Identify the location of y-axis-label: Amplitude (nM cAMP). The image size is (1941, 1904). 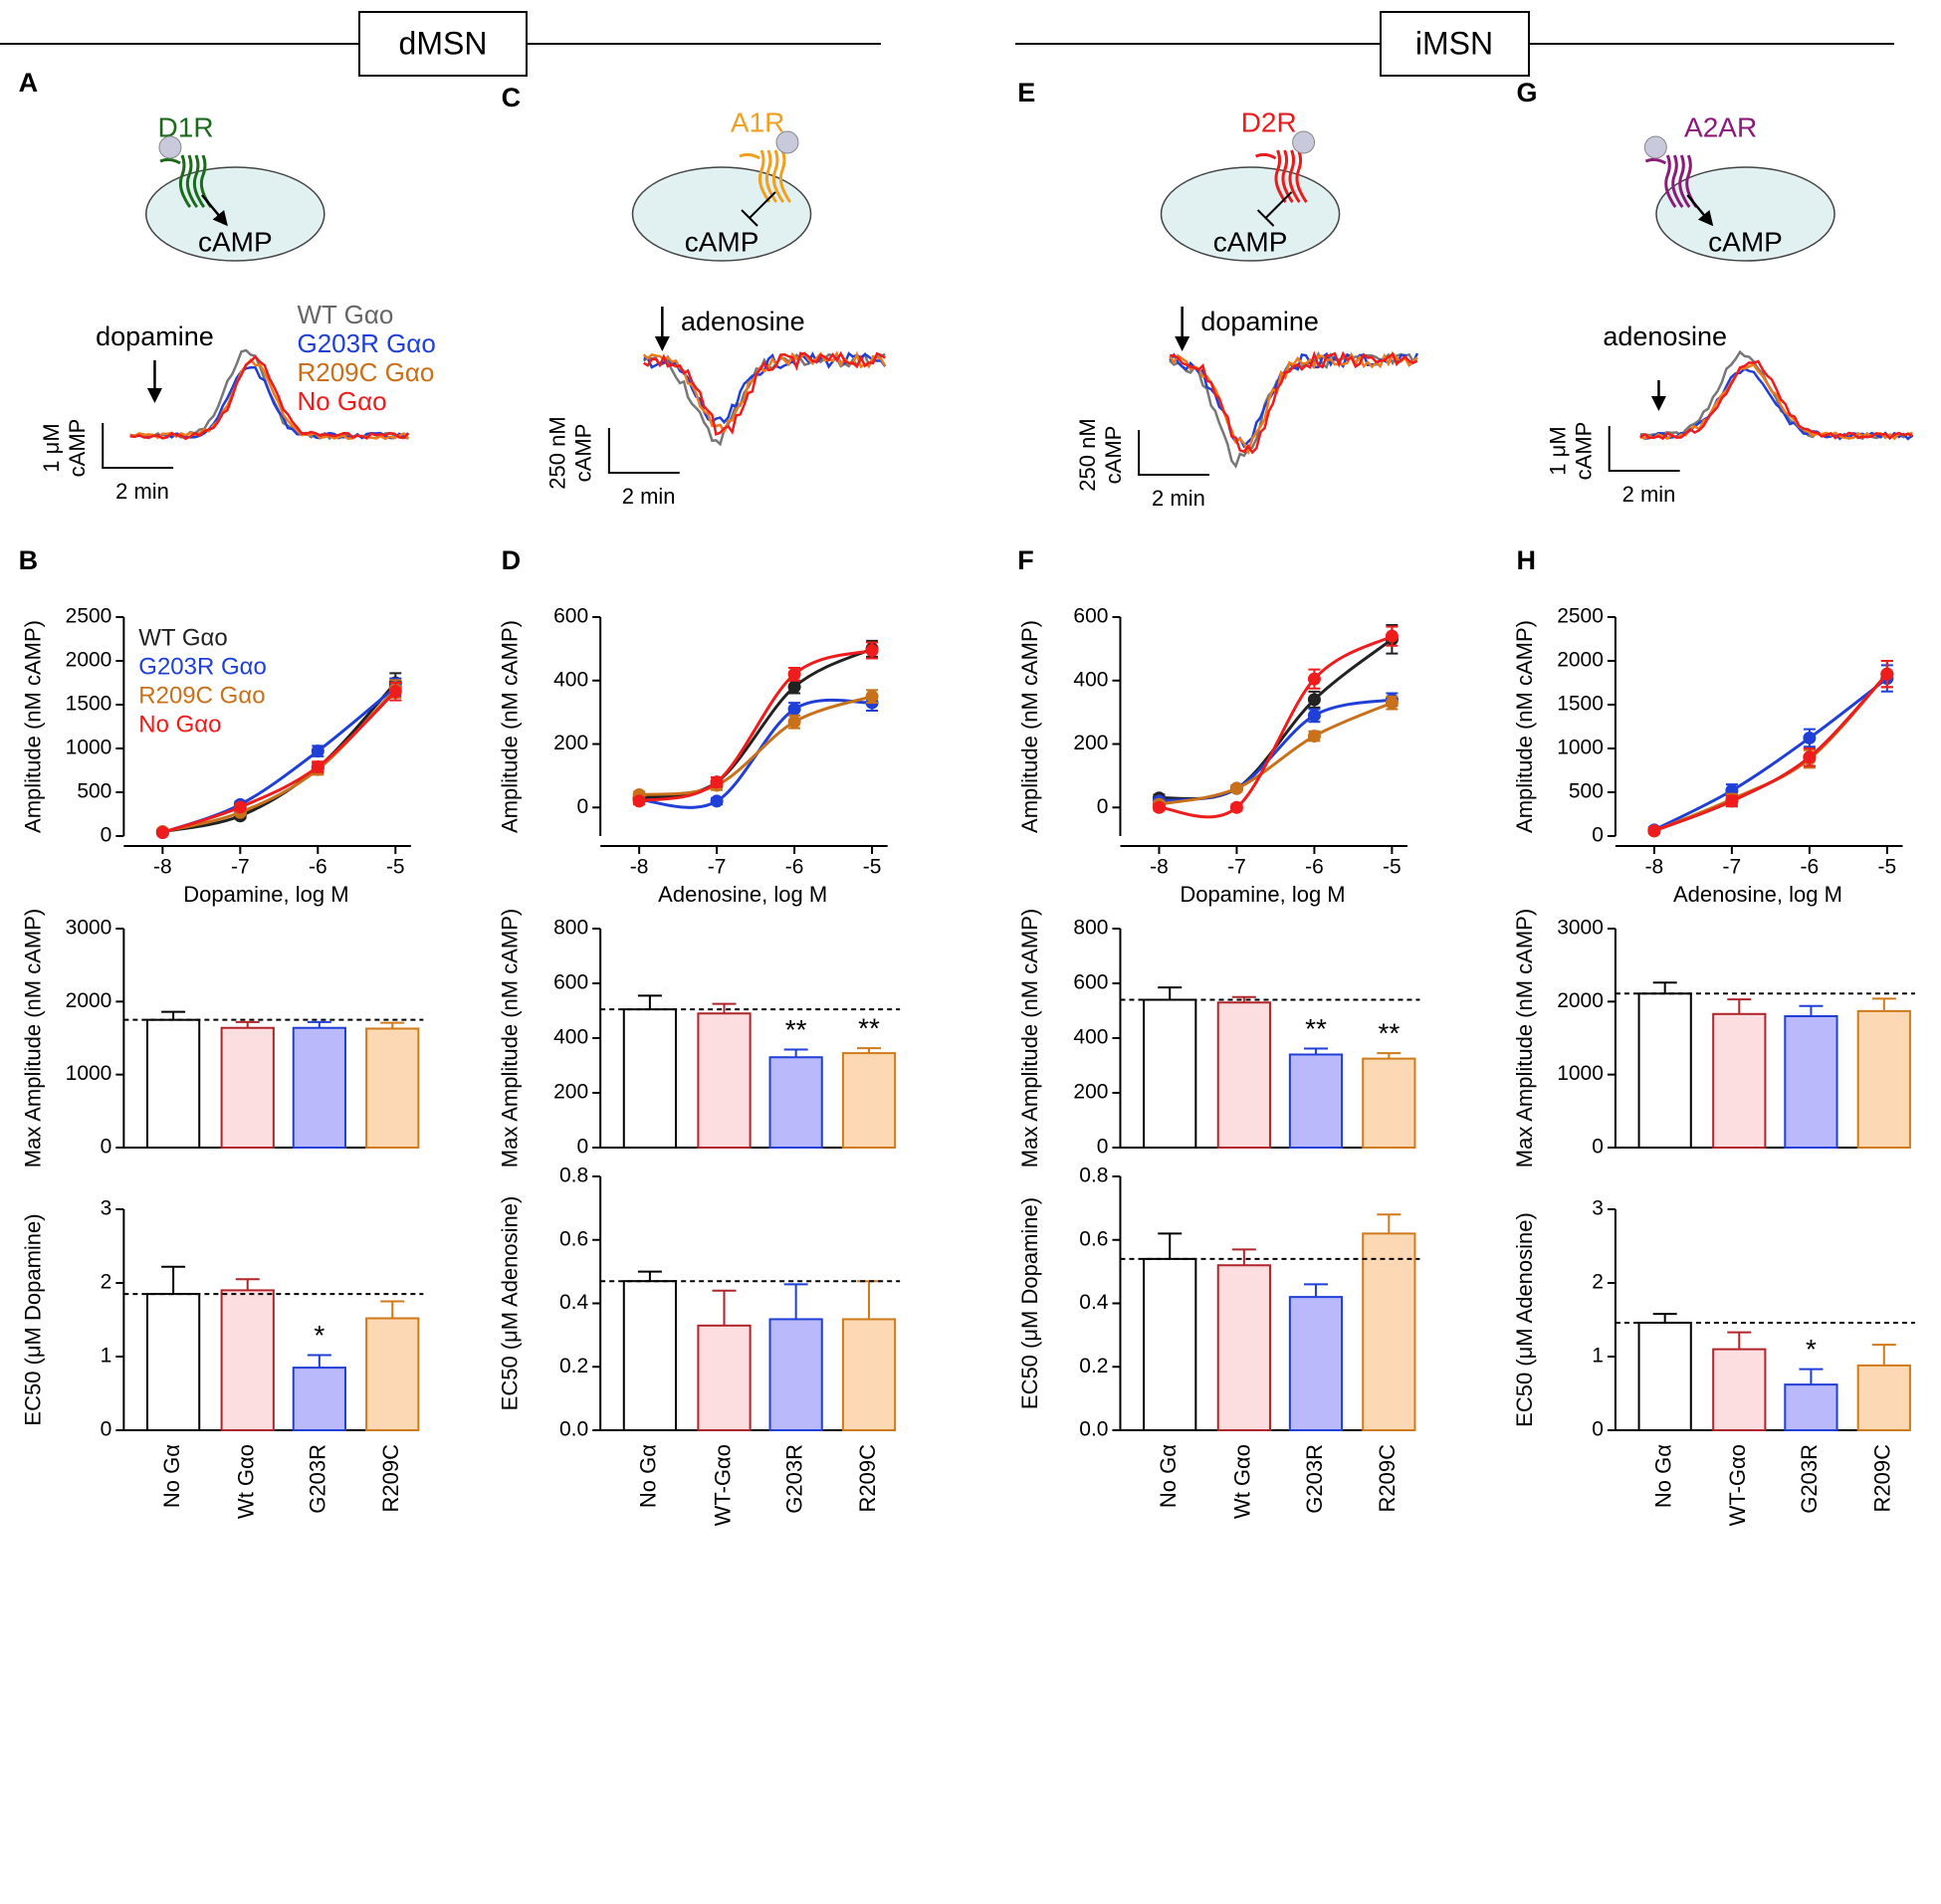
(1525, 726).